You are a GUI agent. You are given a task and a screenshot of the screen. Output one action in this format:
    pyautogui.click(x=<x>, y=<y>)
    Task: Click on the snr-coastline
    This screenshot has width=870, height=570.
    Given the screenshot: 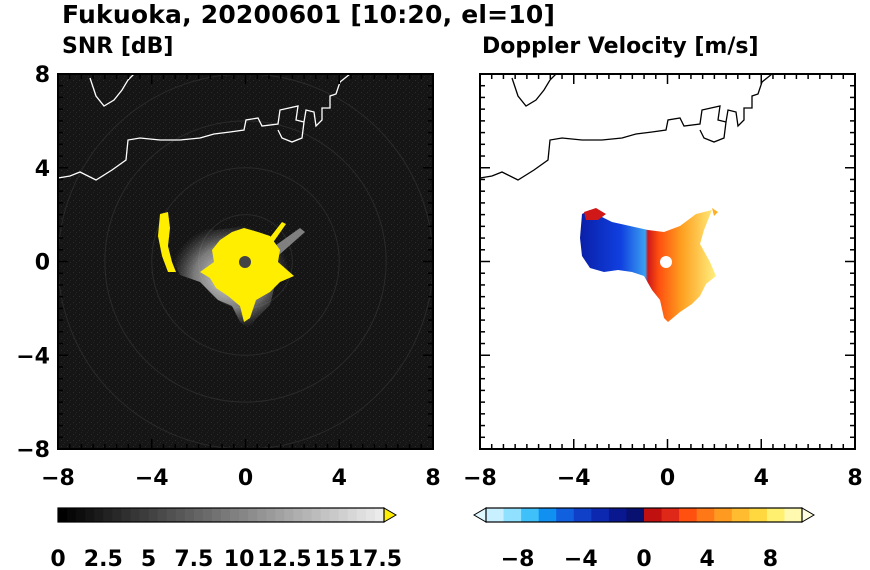 What is the action you would take?
    pyautogui.click(x=204, y=127)
    